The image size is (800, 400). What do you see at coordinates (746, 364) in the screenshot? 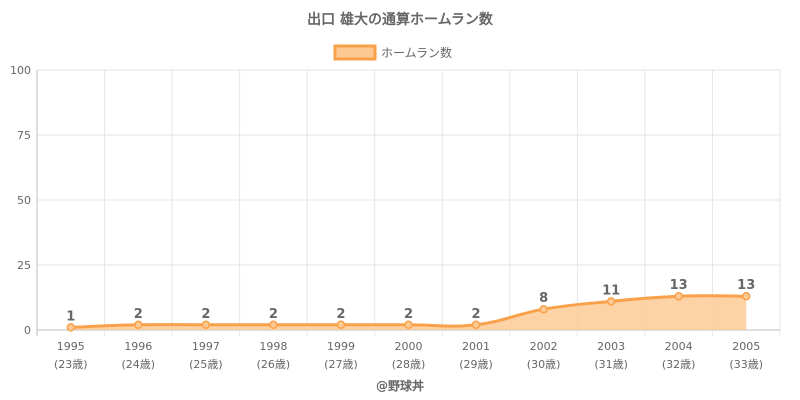
I see `x-tick-sublabel: (33歳)` at bounding box center [746, 364].